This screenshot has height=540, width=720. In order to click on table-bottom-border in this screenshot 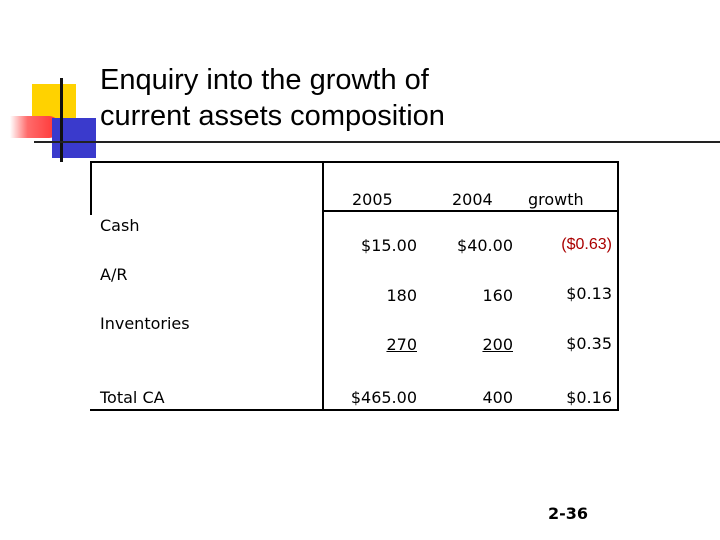, I will do `click(354, 410)`.